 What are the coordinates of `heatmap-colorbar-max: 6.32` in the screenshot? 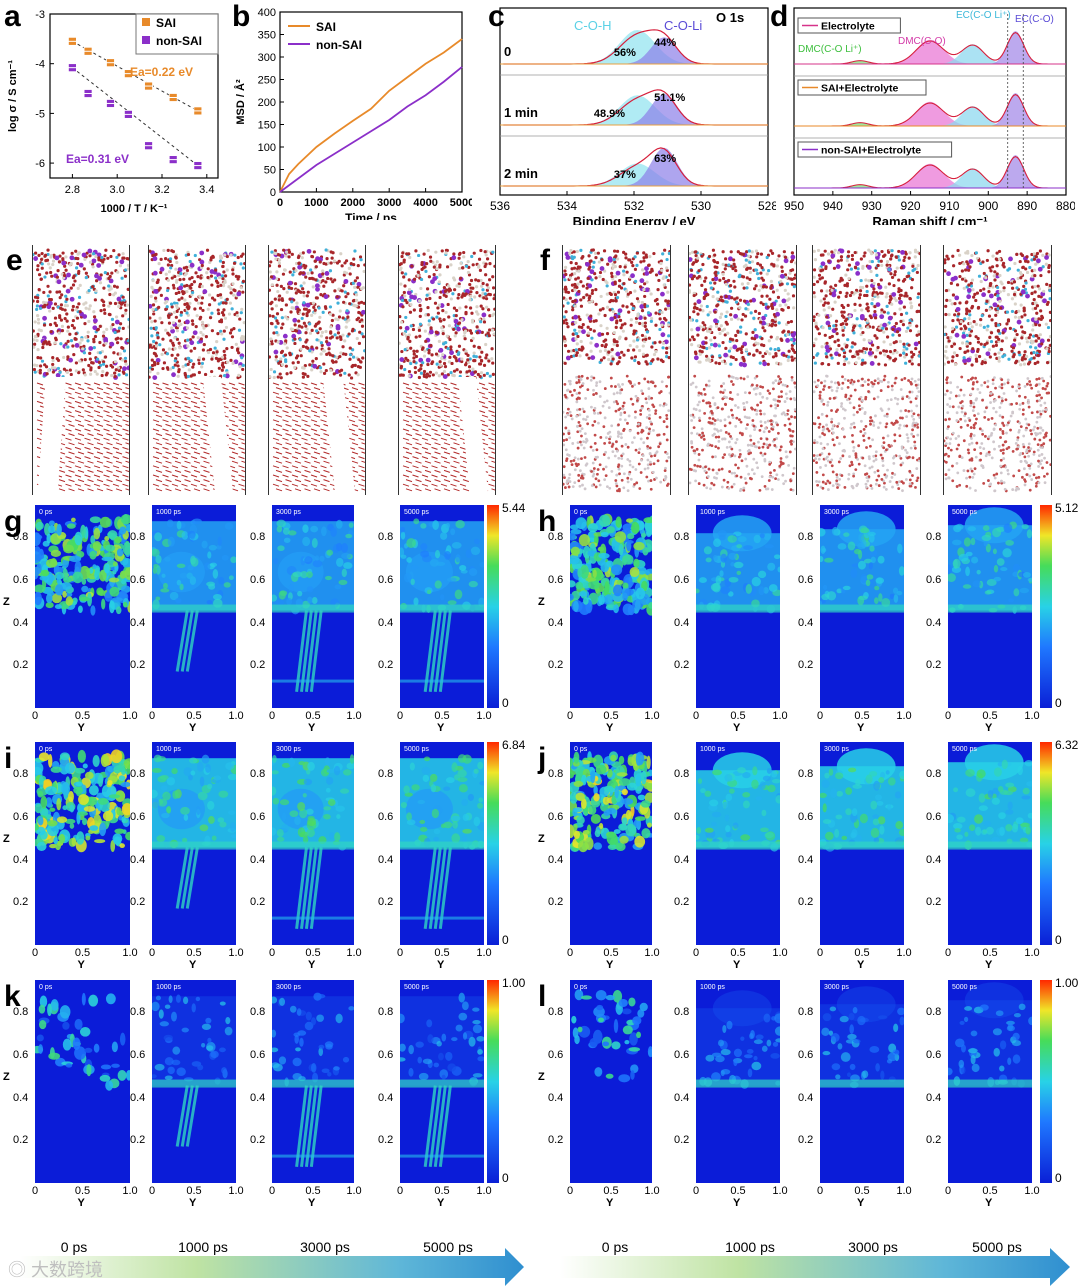 It's located at (1067, 745).